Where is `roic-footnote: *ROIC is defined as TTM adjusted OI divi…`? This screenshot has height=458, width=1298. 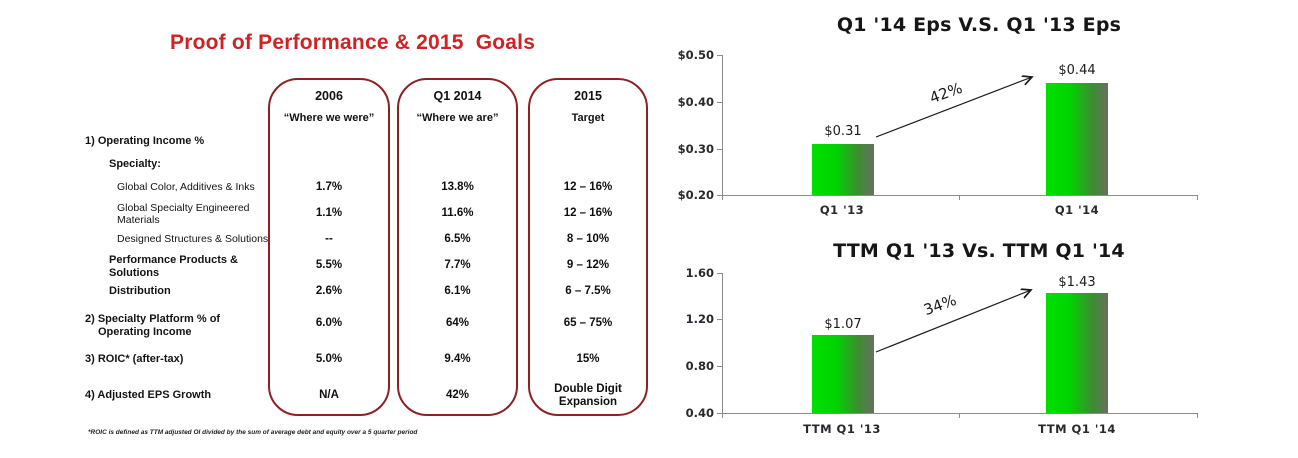 roic-footnote: *ROIC is defined as TTM adjusted OI divi… is located at coordinates (253, 432).